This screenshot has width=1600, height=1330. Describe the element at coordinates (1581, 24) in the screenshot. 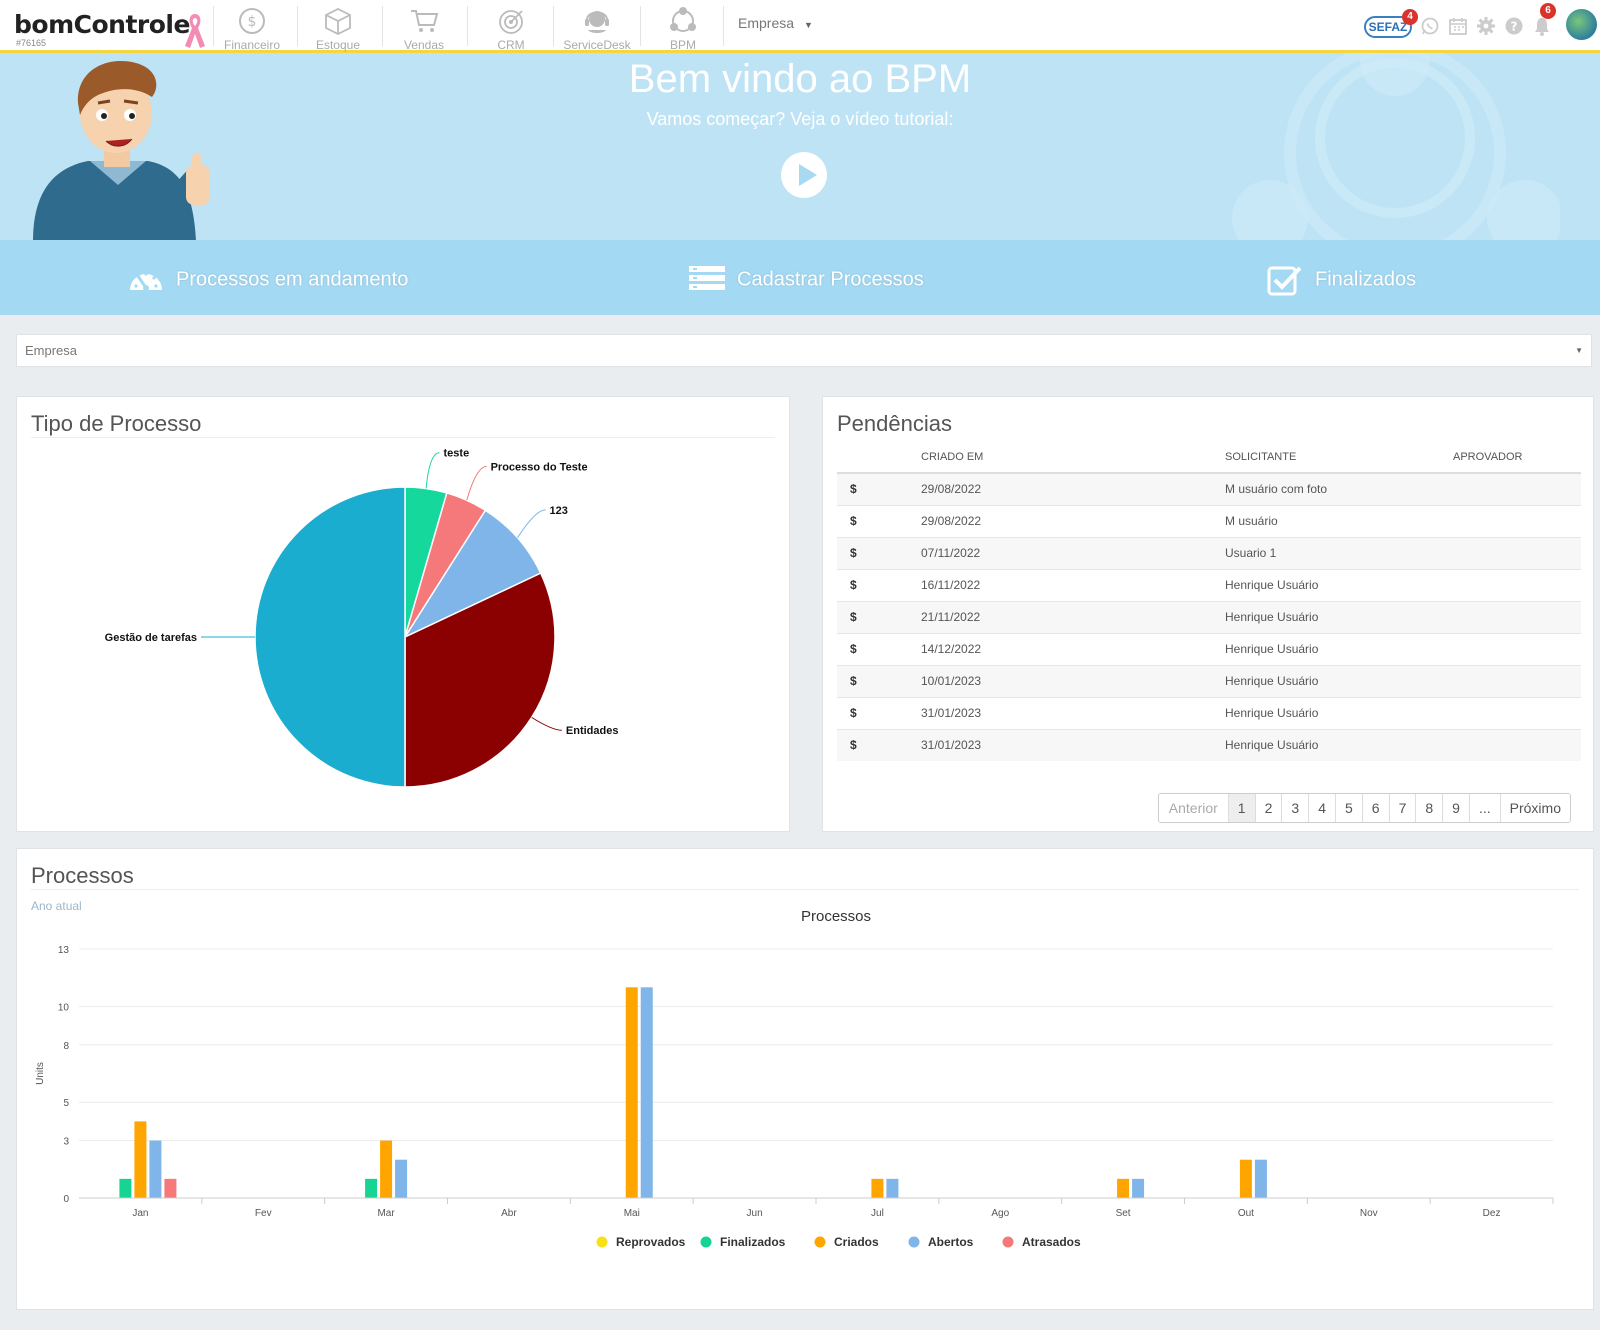

I see `user-avatar` at that location.